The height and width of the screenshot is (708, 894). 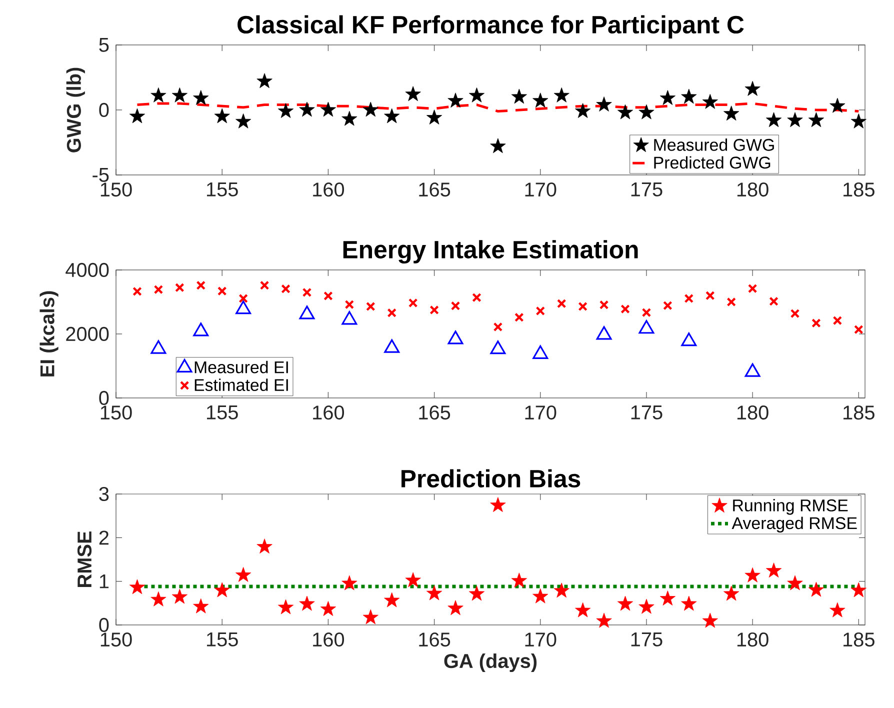 What do you see at coordinates (87, 334) in the screenshot?
I see `y-tick-label: 2000` at bounding box center [87, 334].